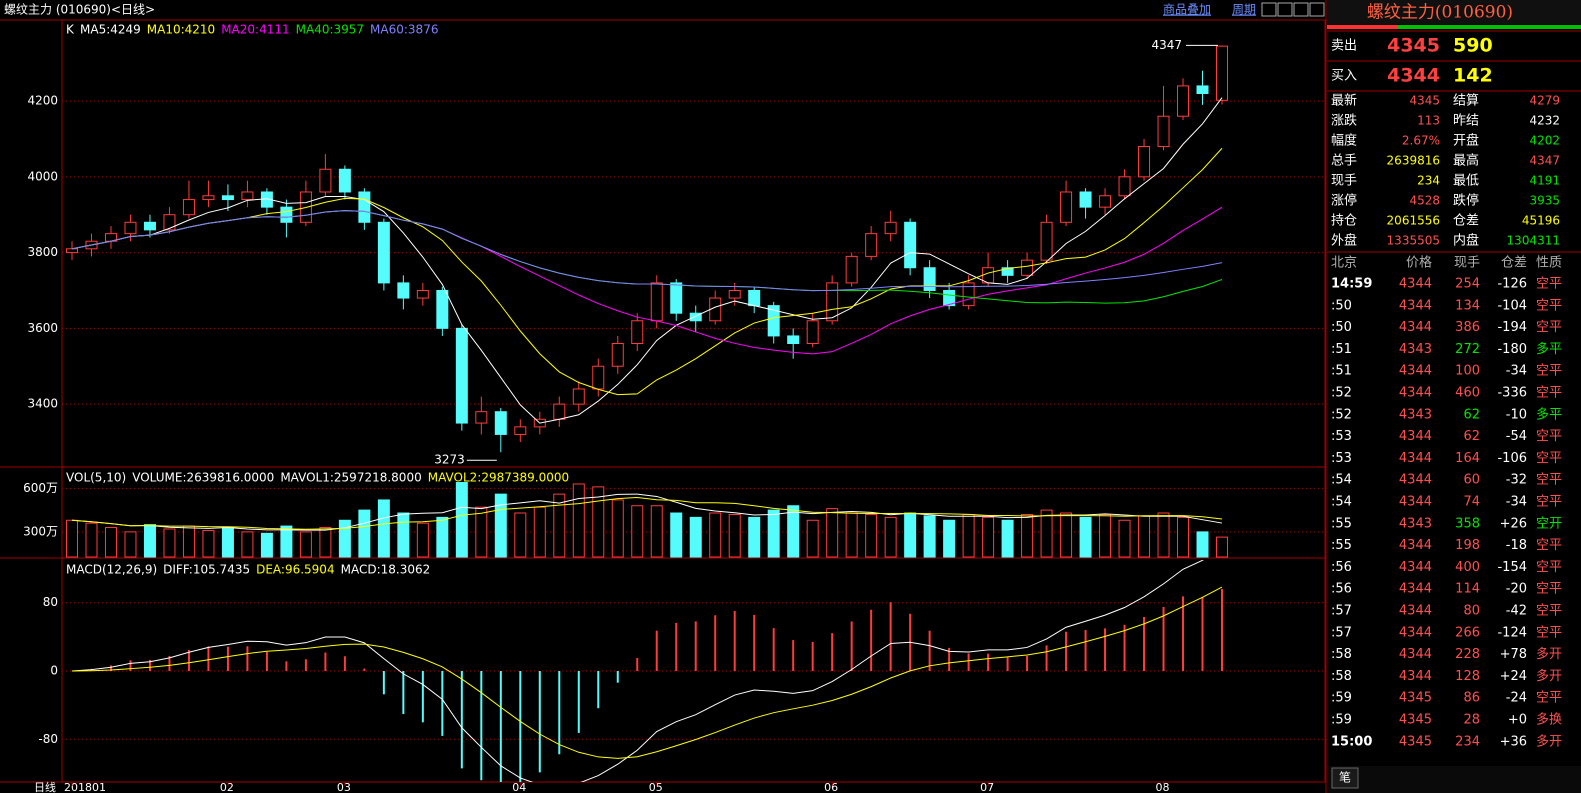 The width and height of the screenshot is (1581, 793). I want to click on x-tick-label: 08, so click(1163, 787).